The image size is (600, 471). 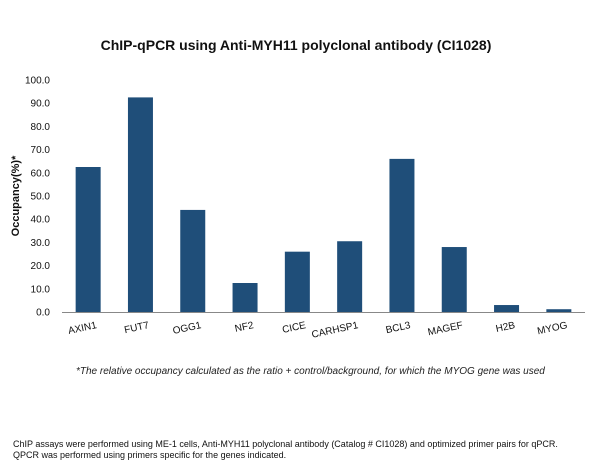 I want to click on x-tick-label: AXIN1, so click(x=82, y=328).